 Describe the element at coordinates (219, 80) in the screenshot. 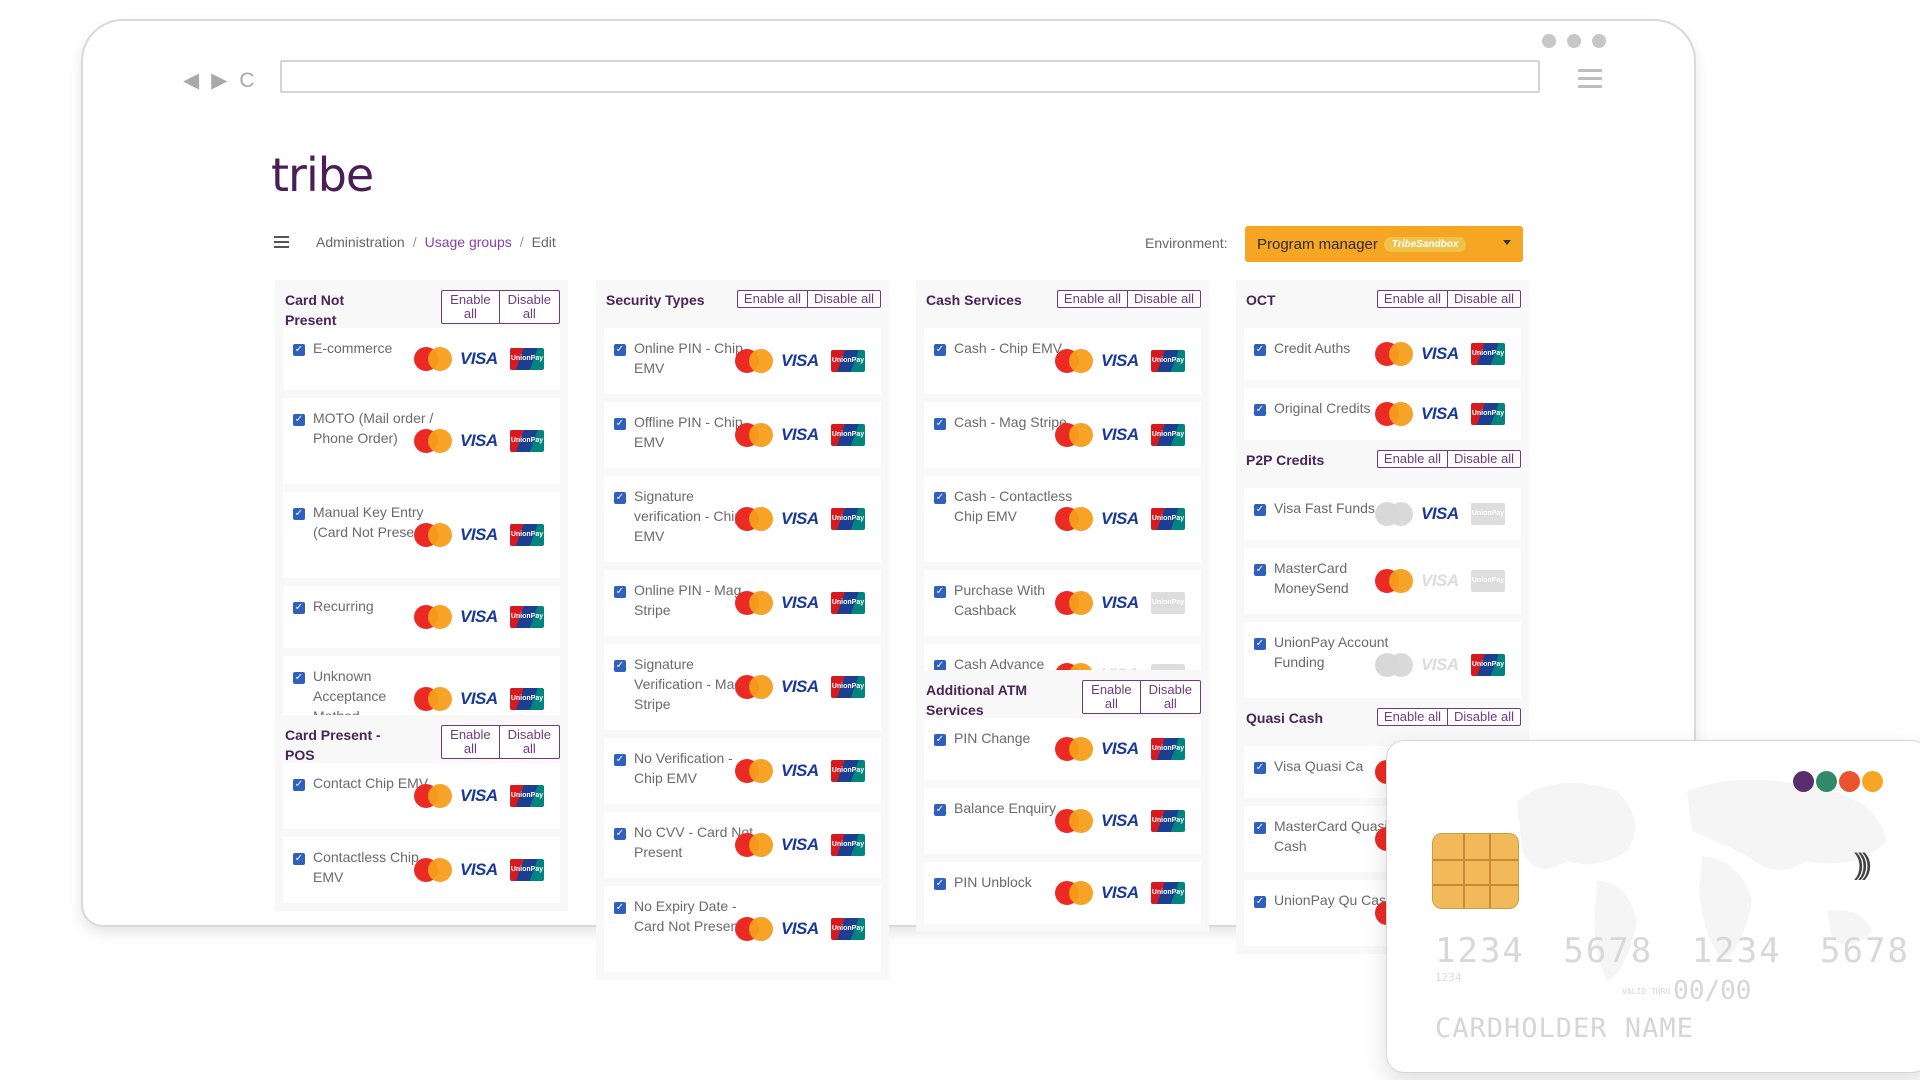

I see `forward-icon: ▶` at that location.